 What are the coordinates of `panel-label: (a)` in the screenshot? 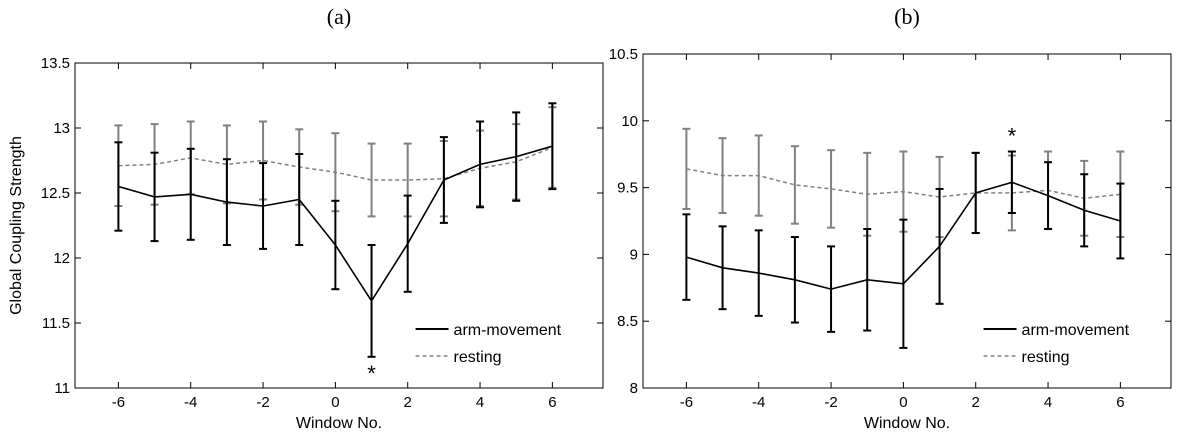 It's located at (339, 16).